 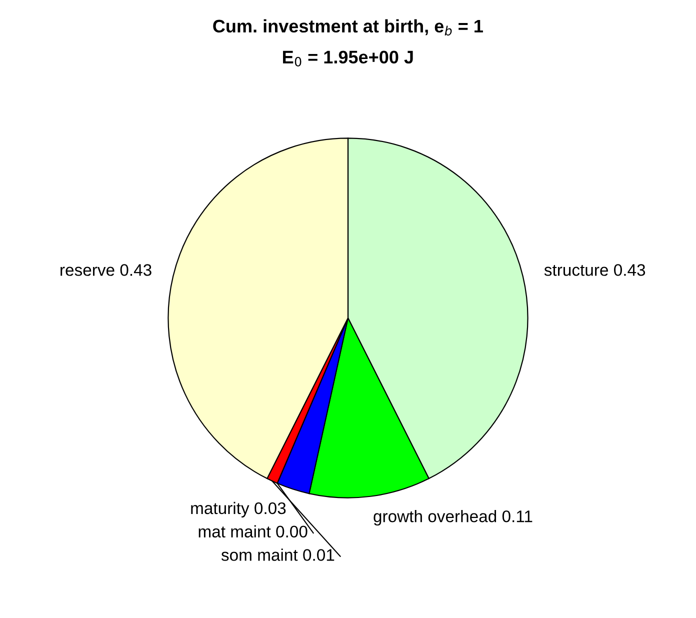 What do you see at coordinates (277, 554) in the screenshot?
I see `slice-label: som maint 0.01` at bounding box center [277, 554].